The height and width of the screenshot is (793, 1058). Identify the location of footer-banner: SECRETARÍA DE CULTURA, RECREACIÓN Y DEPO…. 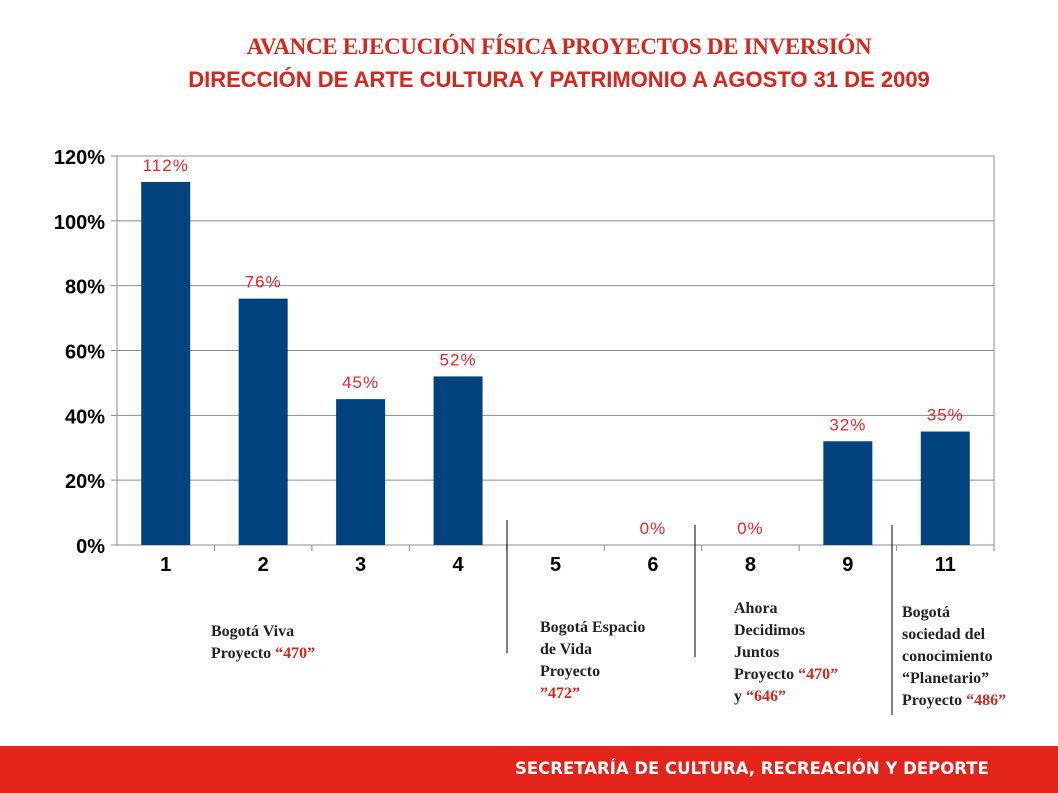
(529, 769).